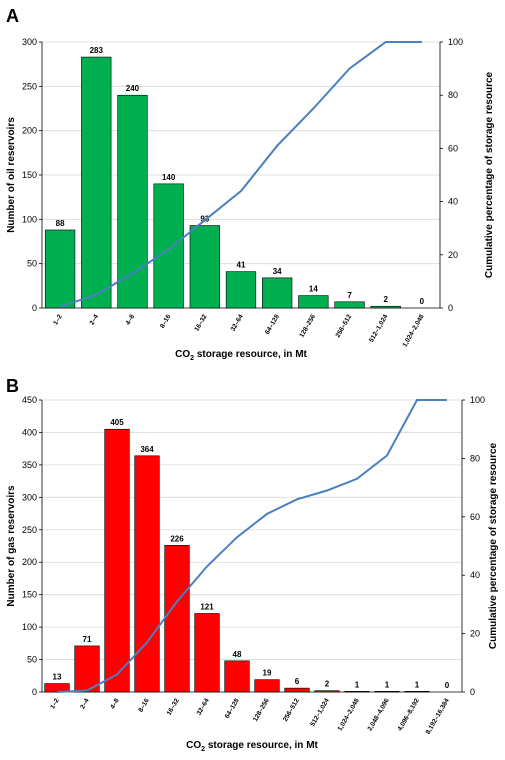 The image size is (505, 760). I want to click on x-category-label: 4,096–8,192, so click(409, 714).